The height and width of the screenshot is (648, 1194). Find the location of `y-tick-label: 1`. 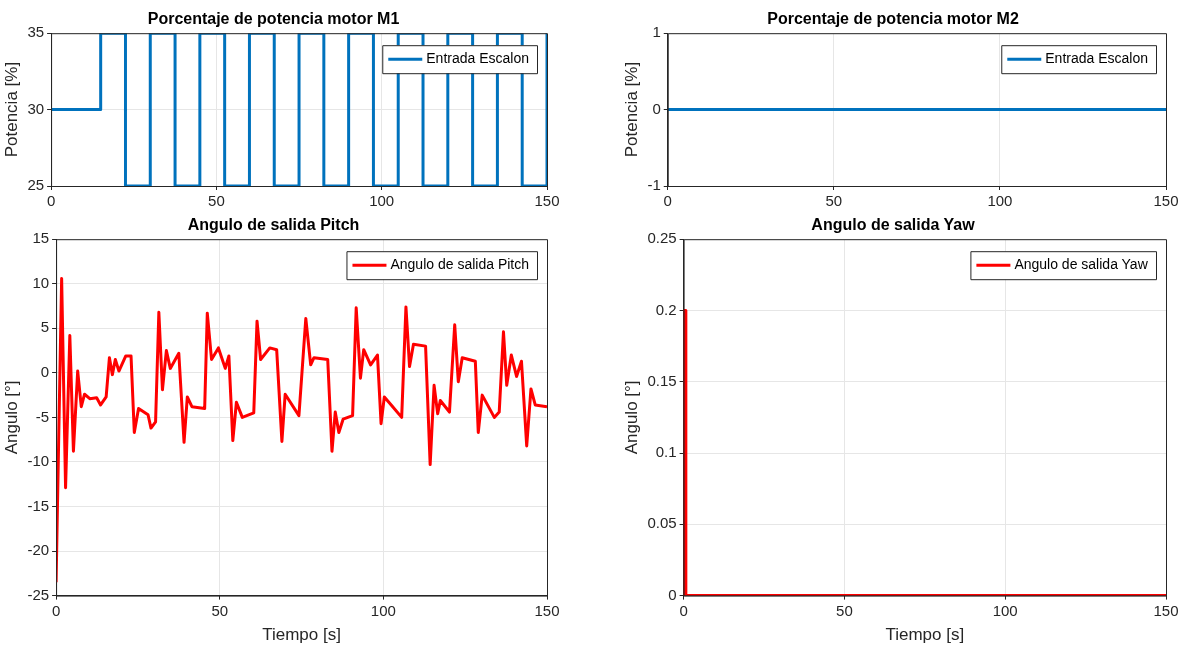

y-tick-label: 1 is located at coordinates (656, 32).